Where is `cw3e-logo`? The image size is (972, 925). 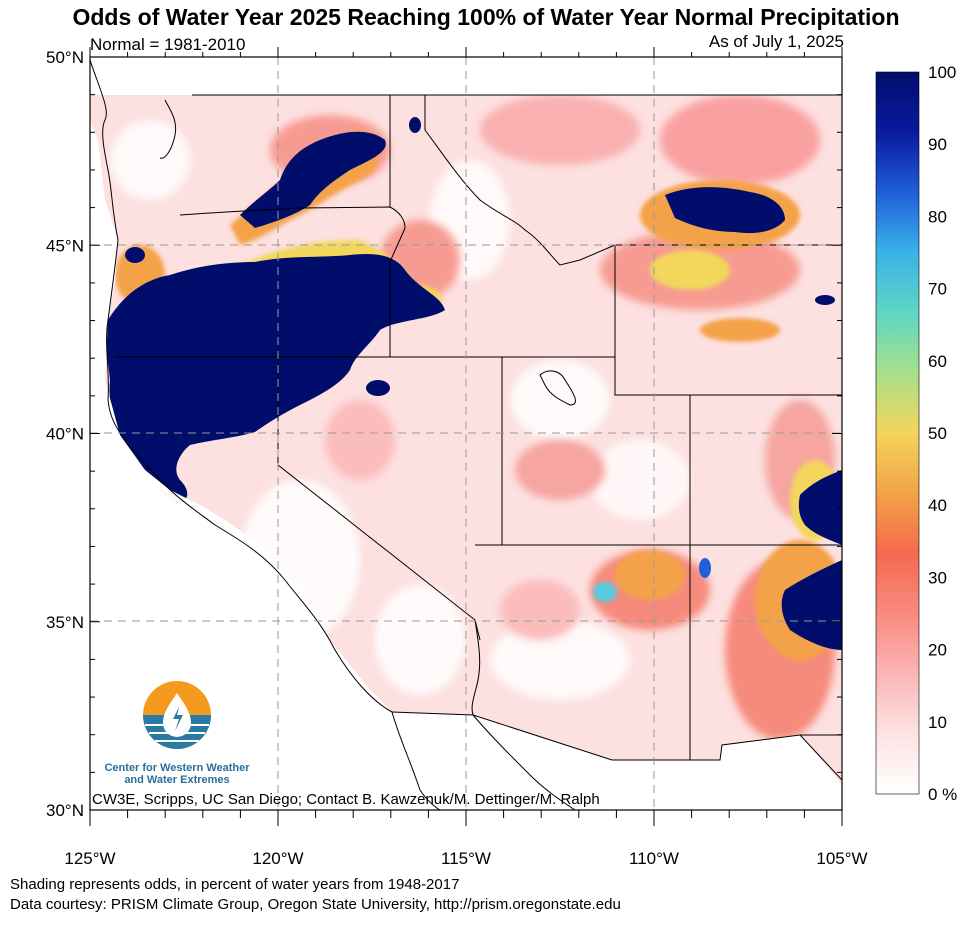
cw3e-logo is located at coordinates (177, 715).